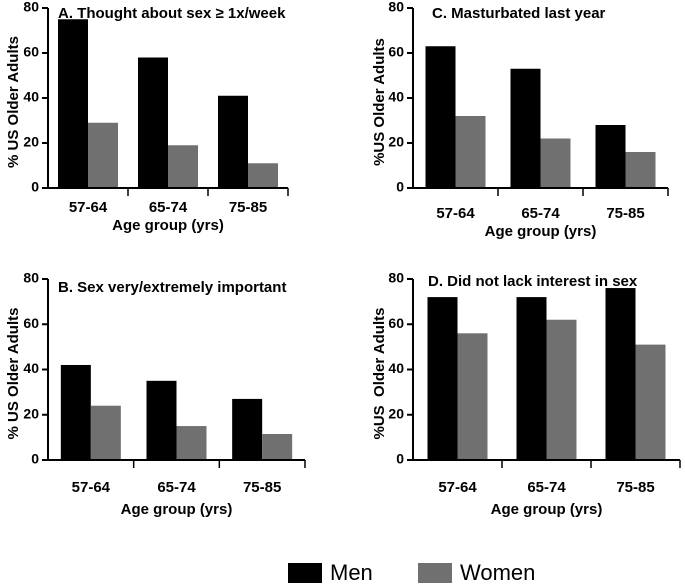 Image resolution: width=685 pixels, height=586 pixels. What do you see at coordinates (91, 487) in the screenshot?
I see `x-tick-label-b-57-64: 57-64` at bounding box center [91, 487].